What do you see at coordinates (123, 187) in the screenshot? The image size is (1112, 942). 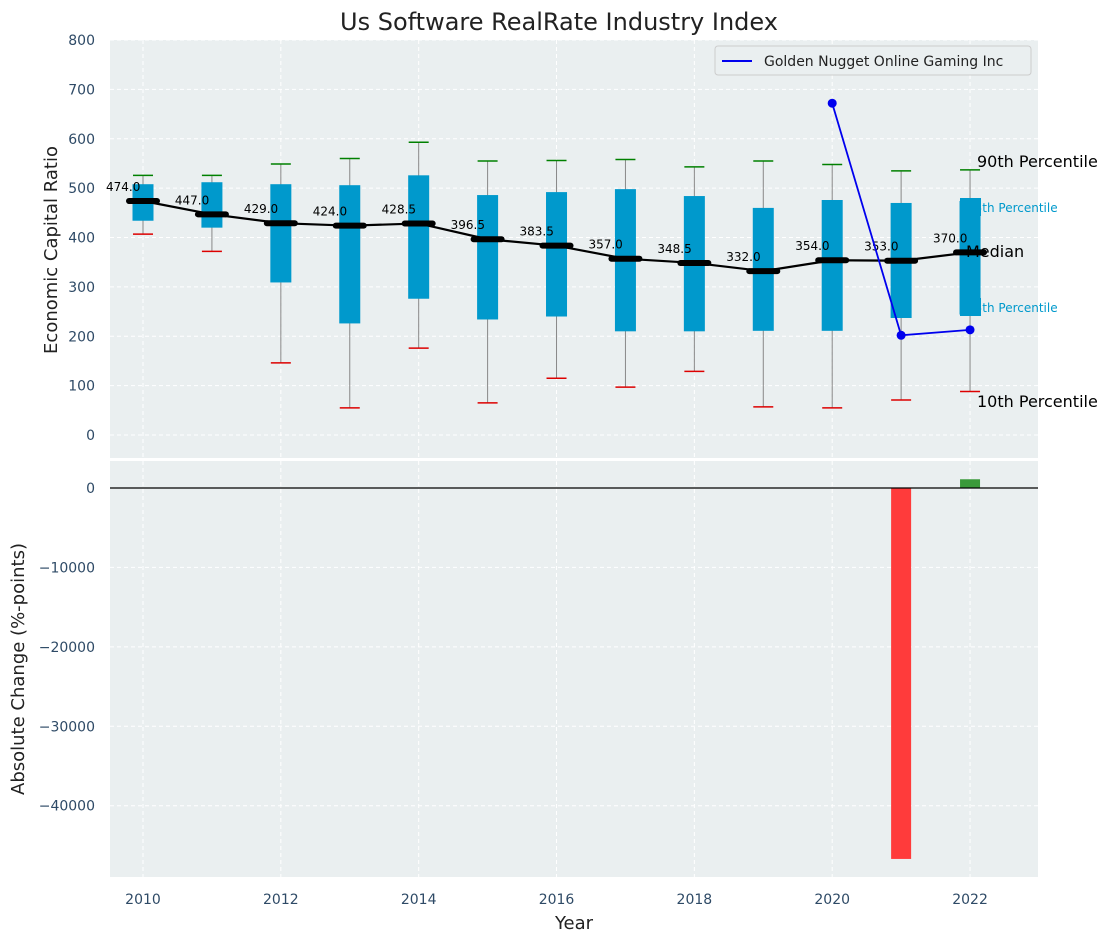 I see `median-value-label: 474.0` at bounding box center [123, 187].